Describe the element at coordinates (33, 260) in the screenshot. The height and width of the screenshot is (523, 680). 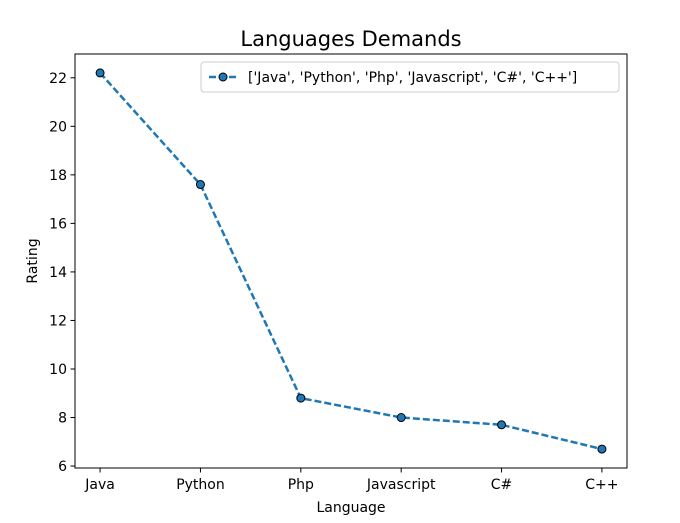
I see `y-axis-label: Rating` at that location.